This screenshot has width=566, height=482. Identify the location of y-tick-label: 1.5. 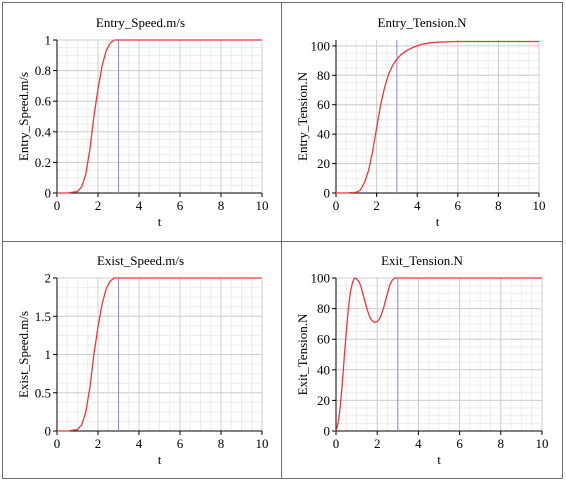
(43, 316).